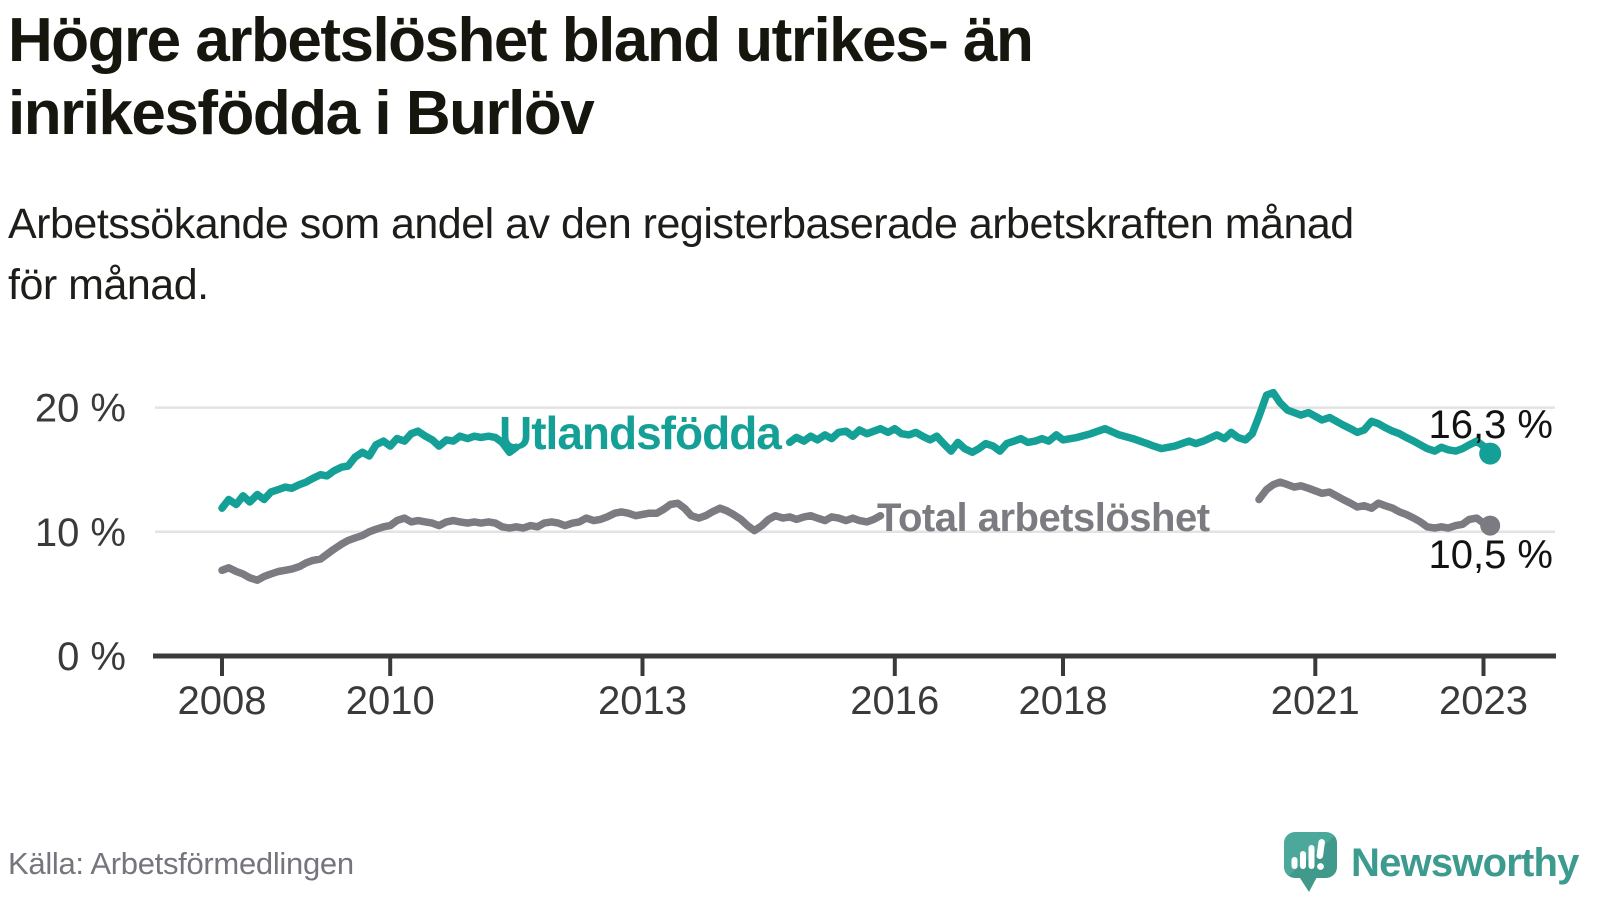 This screenshot has width=1600, height=900. I want to click on x-tick-label-2023: 2023, so click(1483, 701).